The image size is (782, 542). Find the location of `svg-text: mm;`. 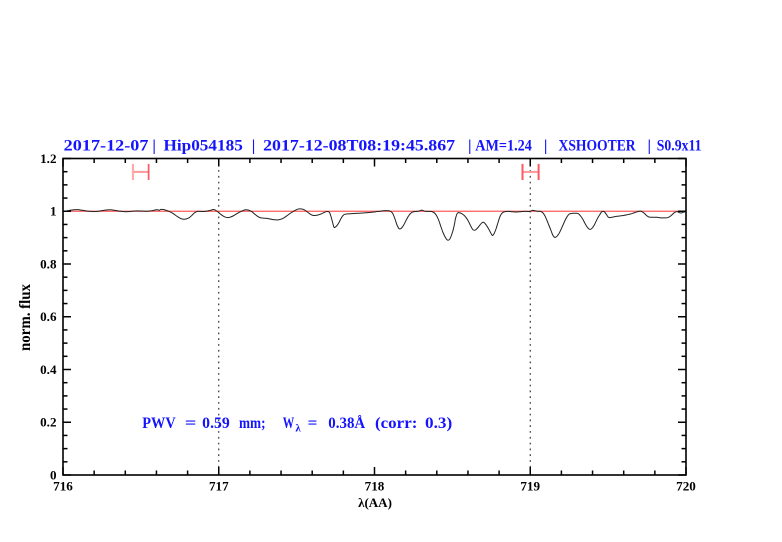

svg-text: mm; is located at coordinates (252, 423).